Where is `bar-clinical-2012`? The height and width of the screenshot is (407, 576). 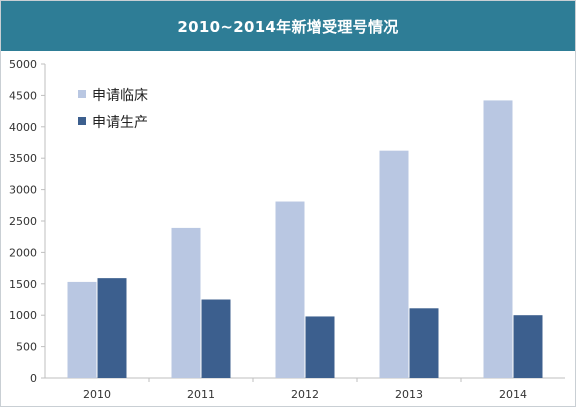 bar-clinical-2012 is located at coordinates (290, 289).